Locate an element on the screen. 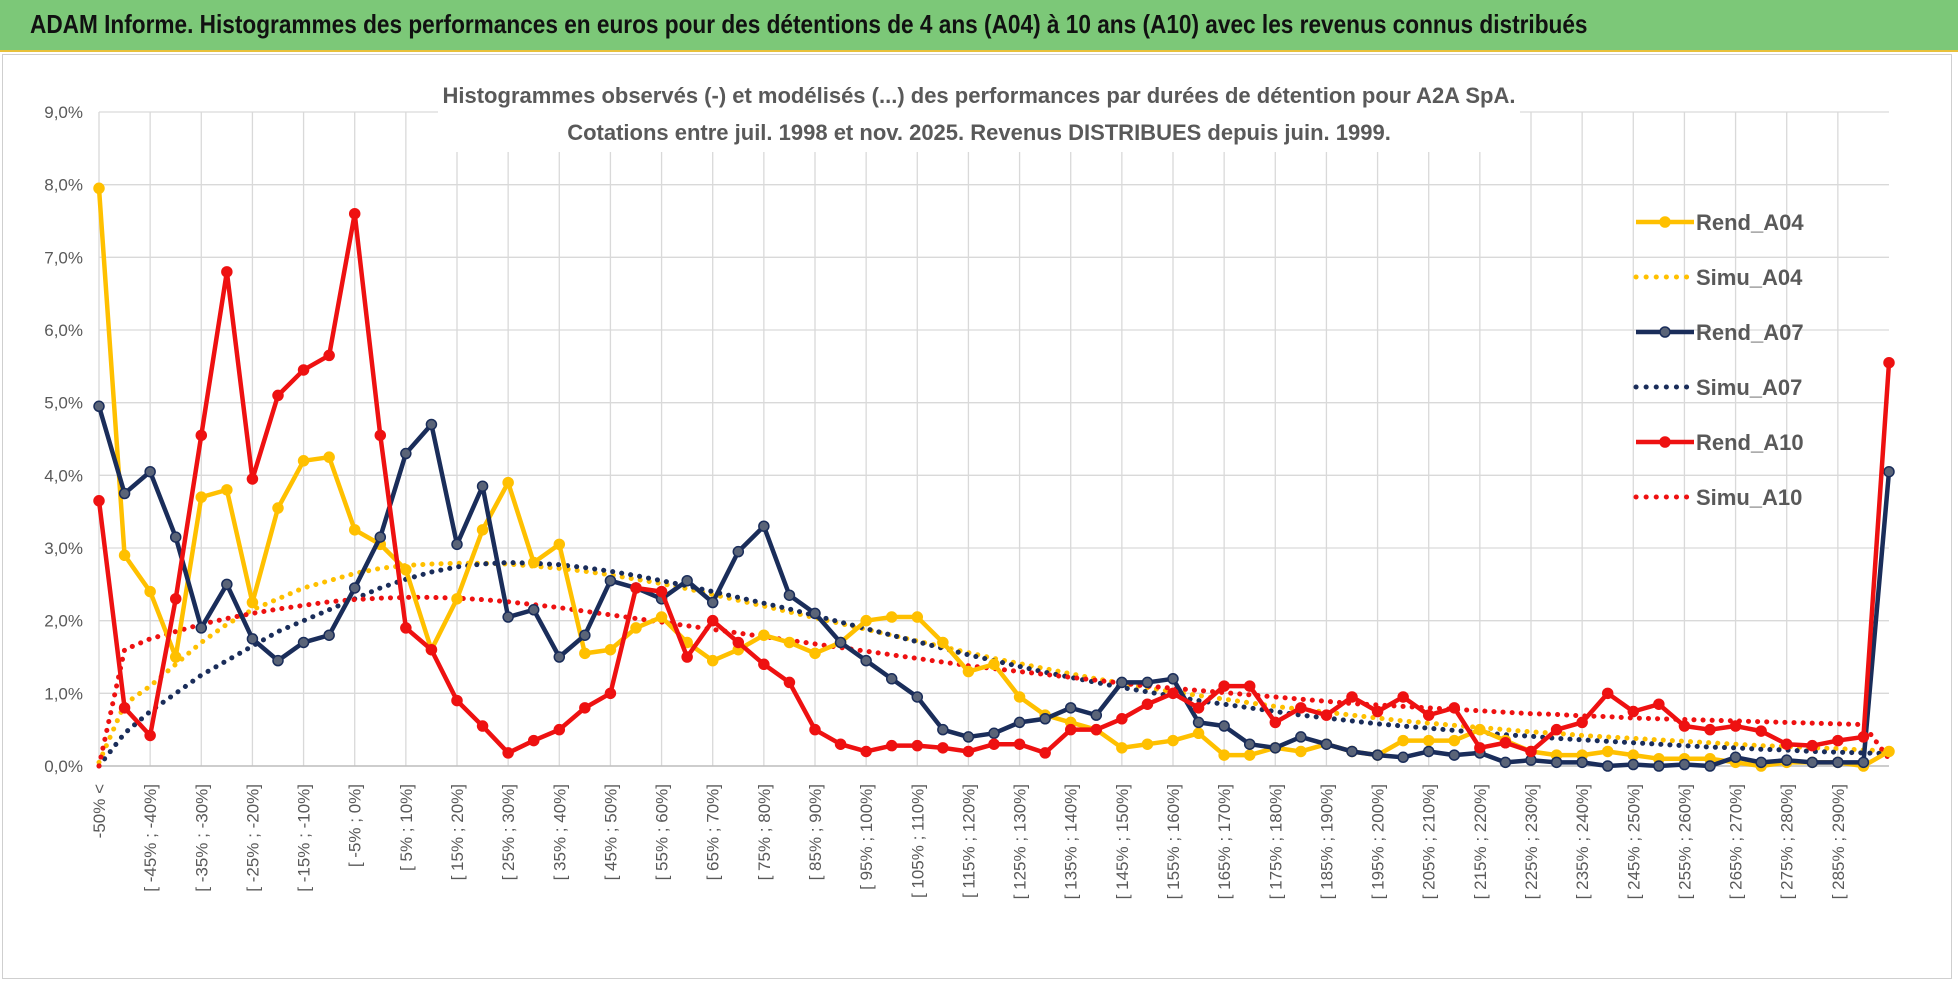 This screenshot has height=983, width=1958. legend-marker is located at coordinates (1665, 442).